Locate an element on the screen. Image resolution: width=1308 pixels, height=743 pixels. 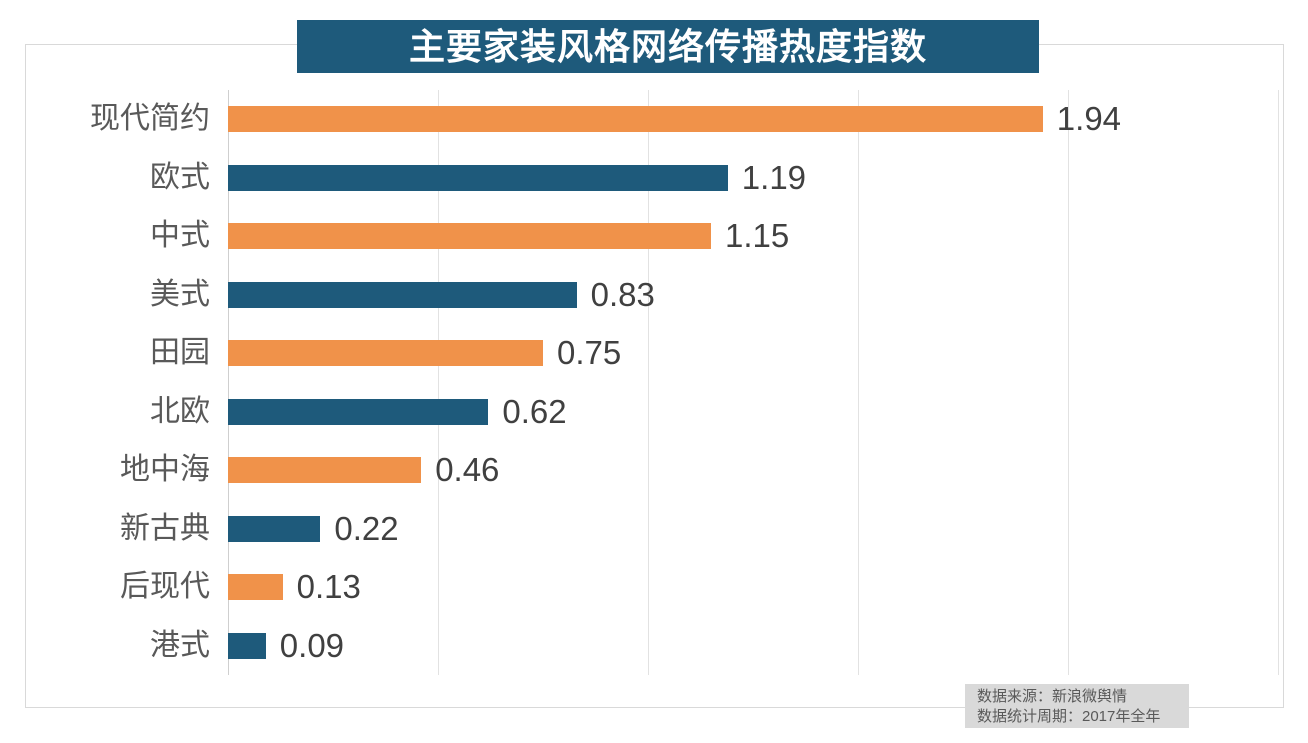
value-label: 0.62 is located at coordinates (534, 411).